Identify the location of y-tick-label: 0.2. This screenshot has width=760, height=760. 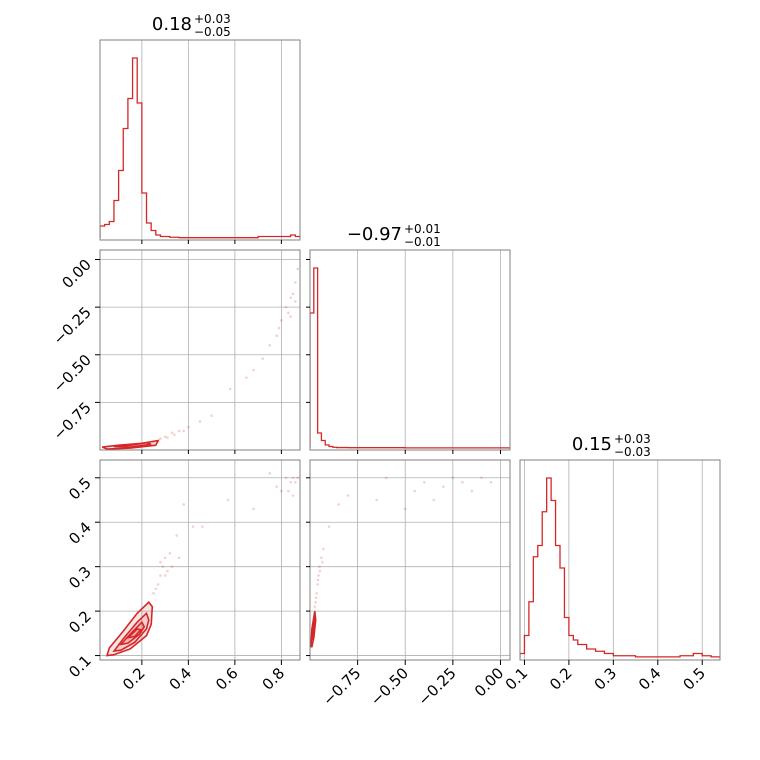
(80, 622).